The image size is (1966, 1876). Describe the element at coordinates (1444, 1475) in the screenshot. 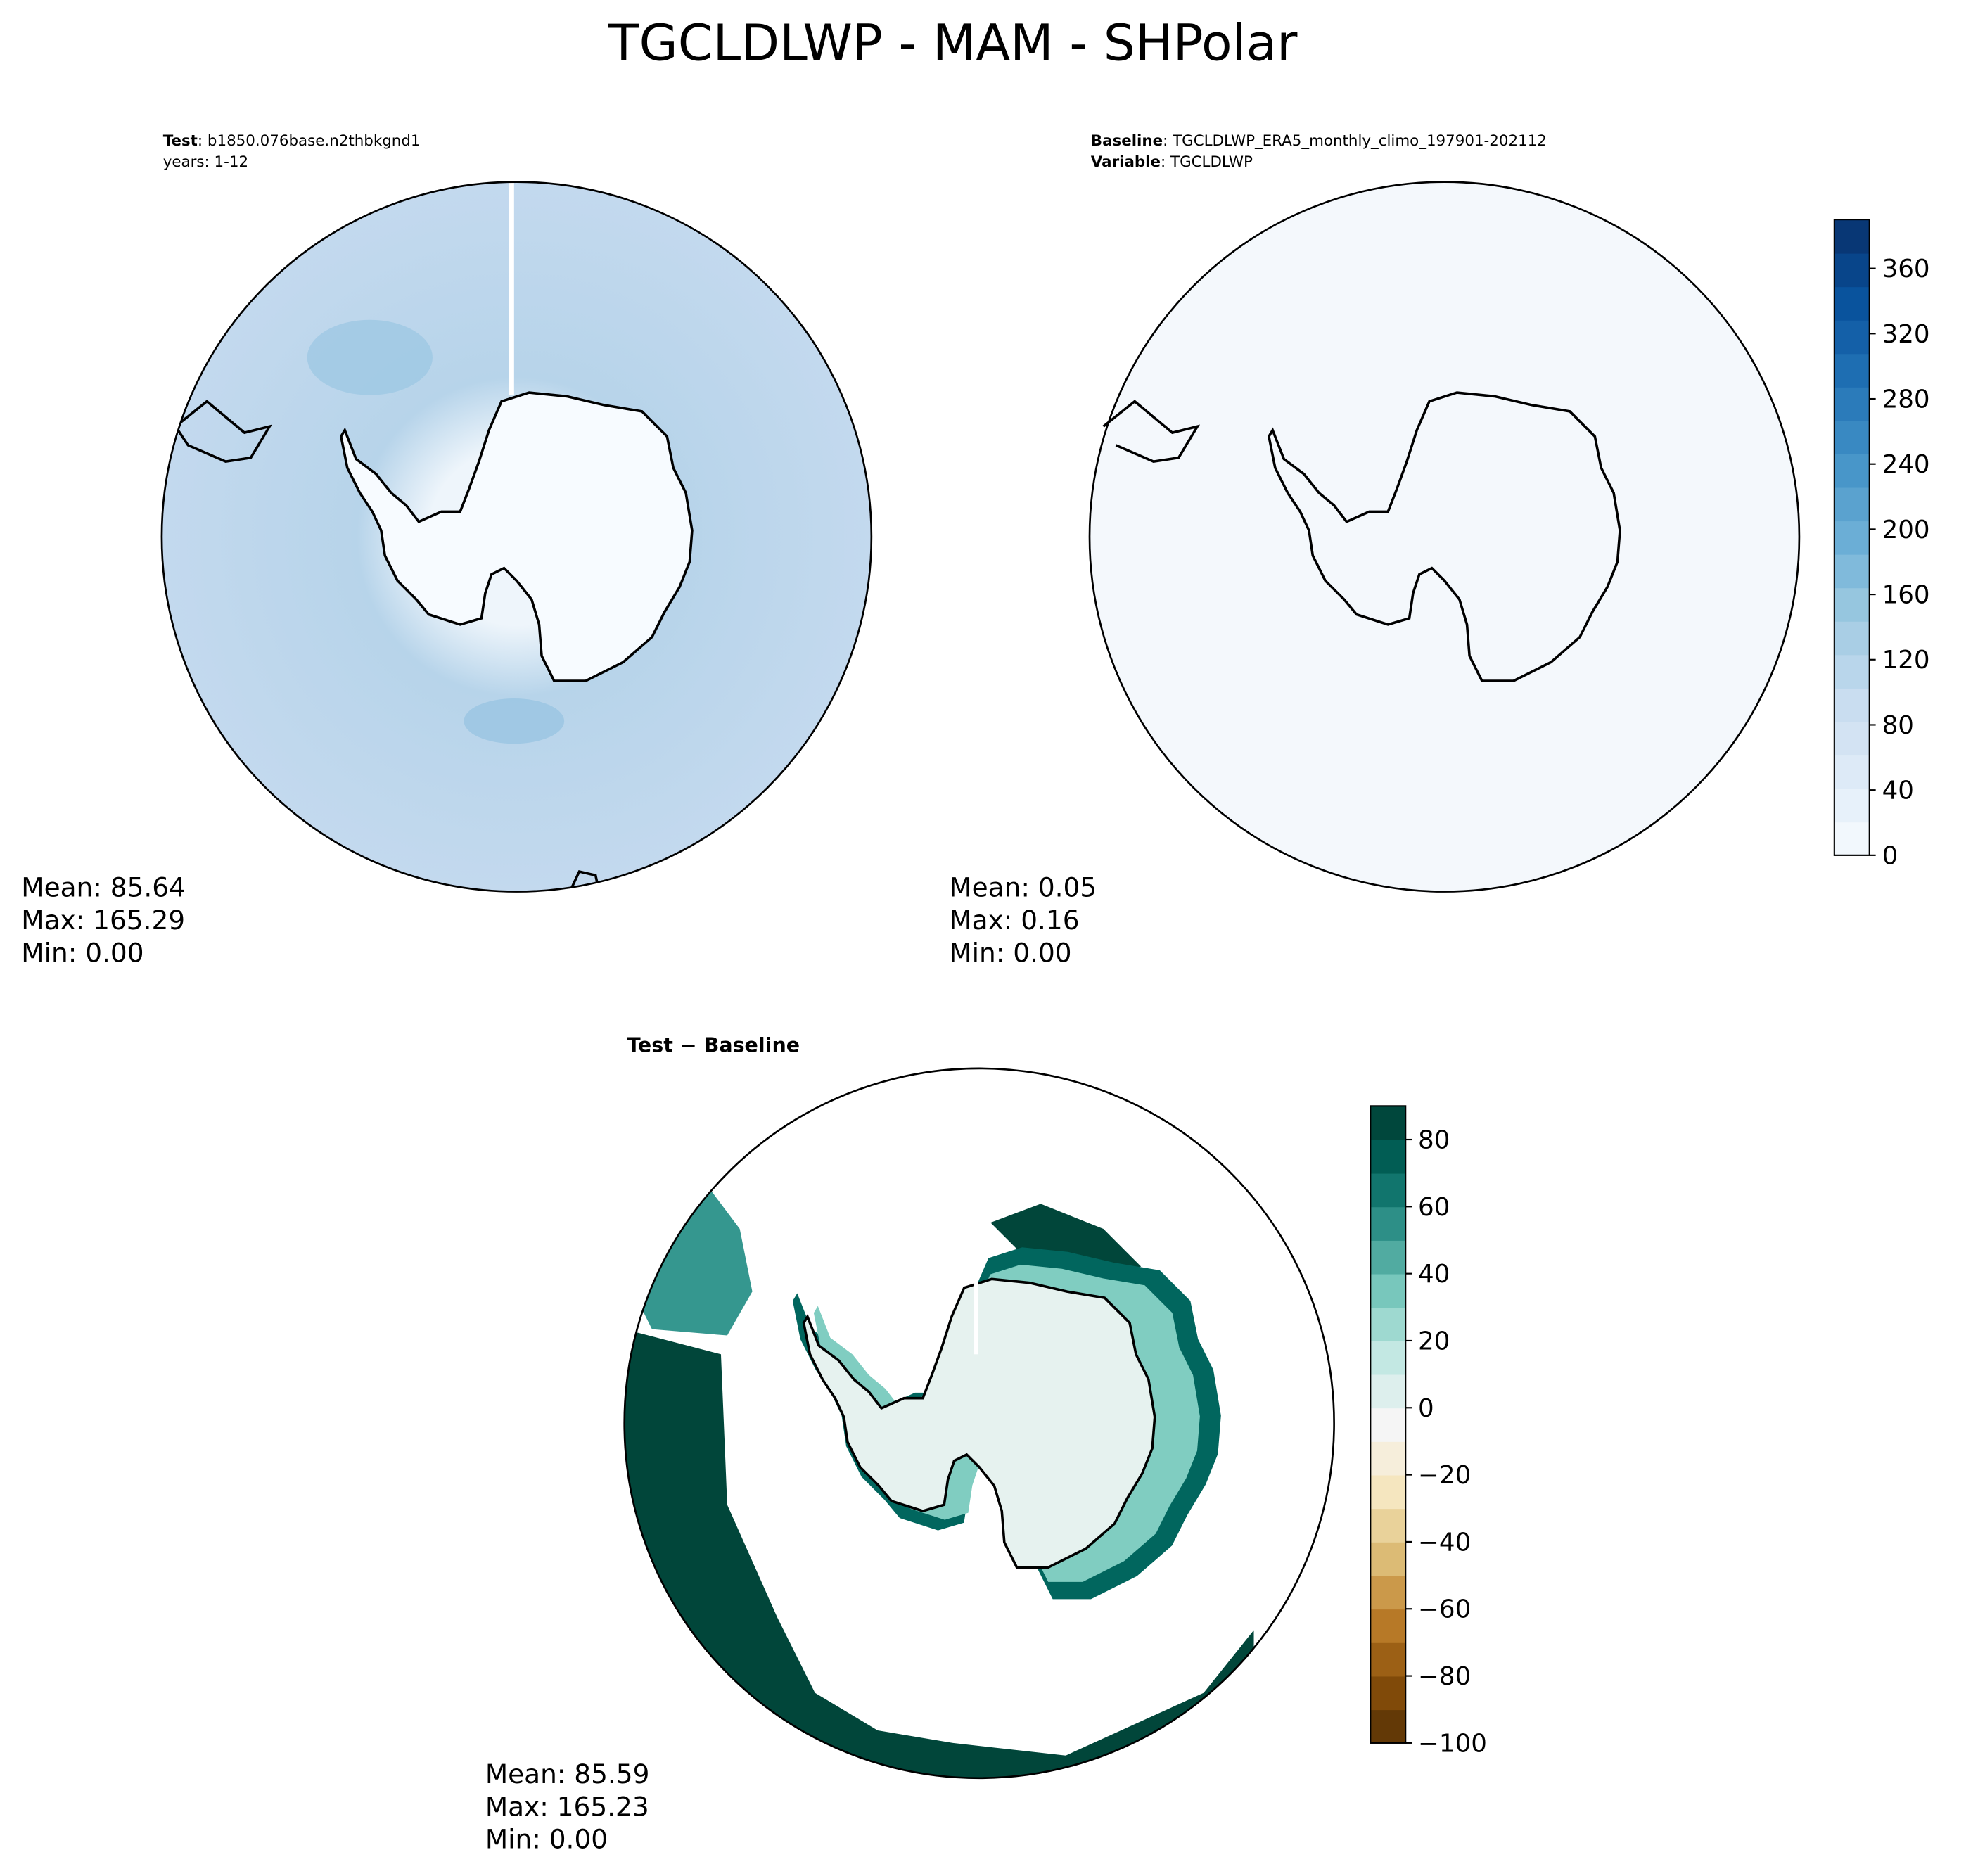

I see `colorbar-tick-label: −20` at that location.